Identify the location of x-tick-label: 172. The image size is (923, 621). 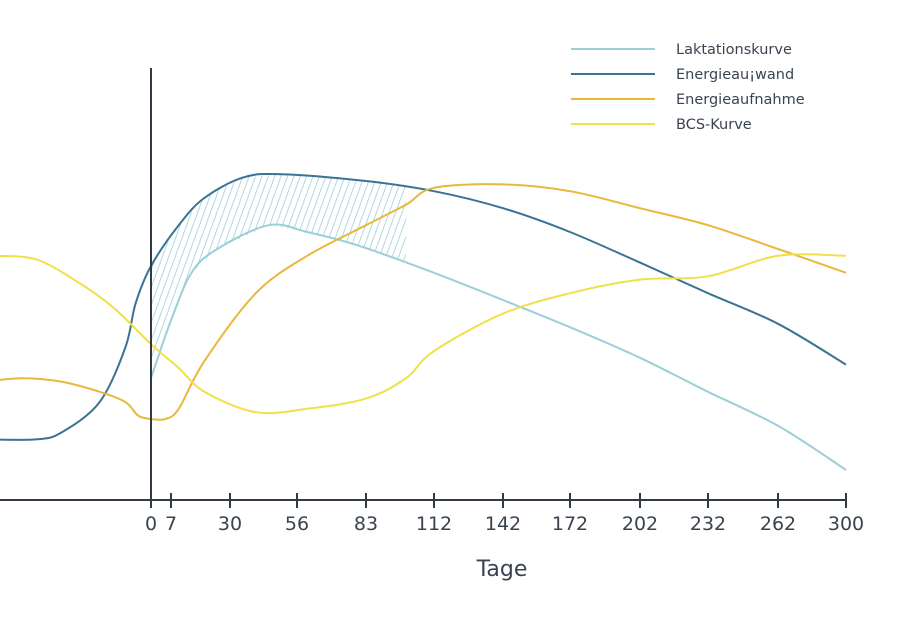
(570, 524).